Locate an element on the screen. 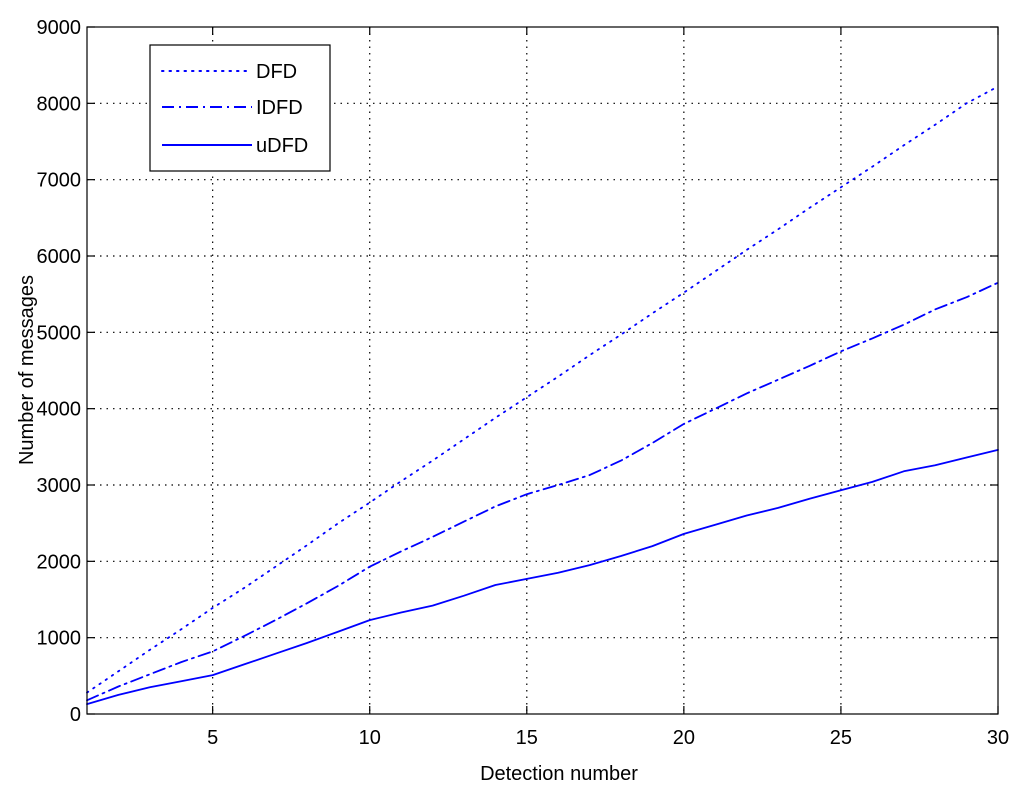 The height and width of the screenshot is (798, 1024). y-tick-label: 8000 is located at coordinates (59, 104).